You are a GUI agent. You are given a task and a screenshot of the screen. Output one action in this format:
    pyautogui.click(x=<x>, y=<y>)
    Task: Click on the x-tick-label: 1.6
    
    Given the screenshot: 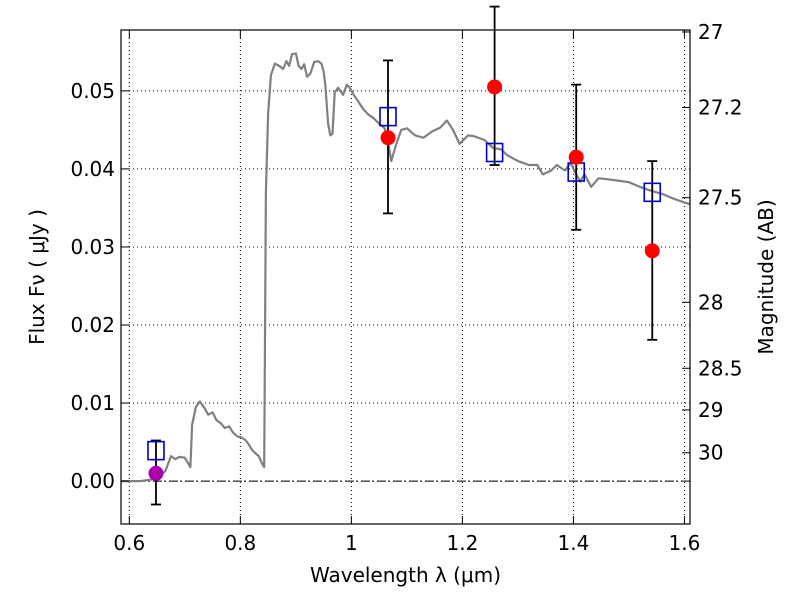 What is the action you would take?
    pyautogui.click(x=685, y=543)
    